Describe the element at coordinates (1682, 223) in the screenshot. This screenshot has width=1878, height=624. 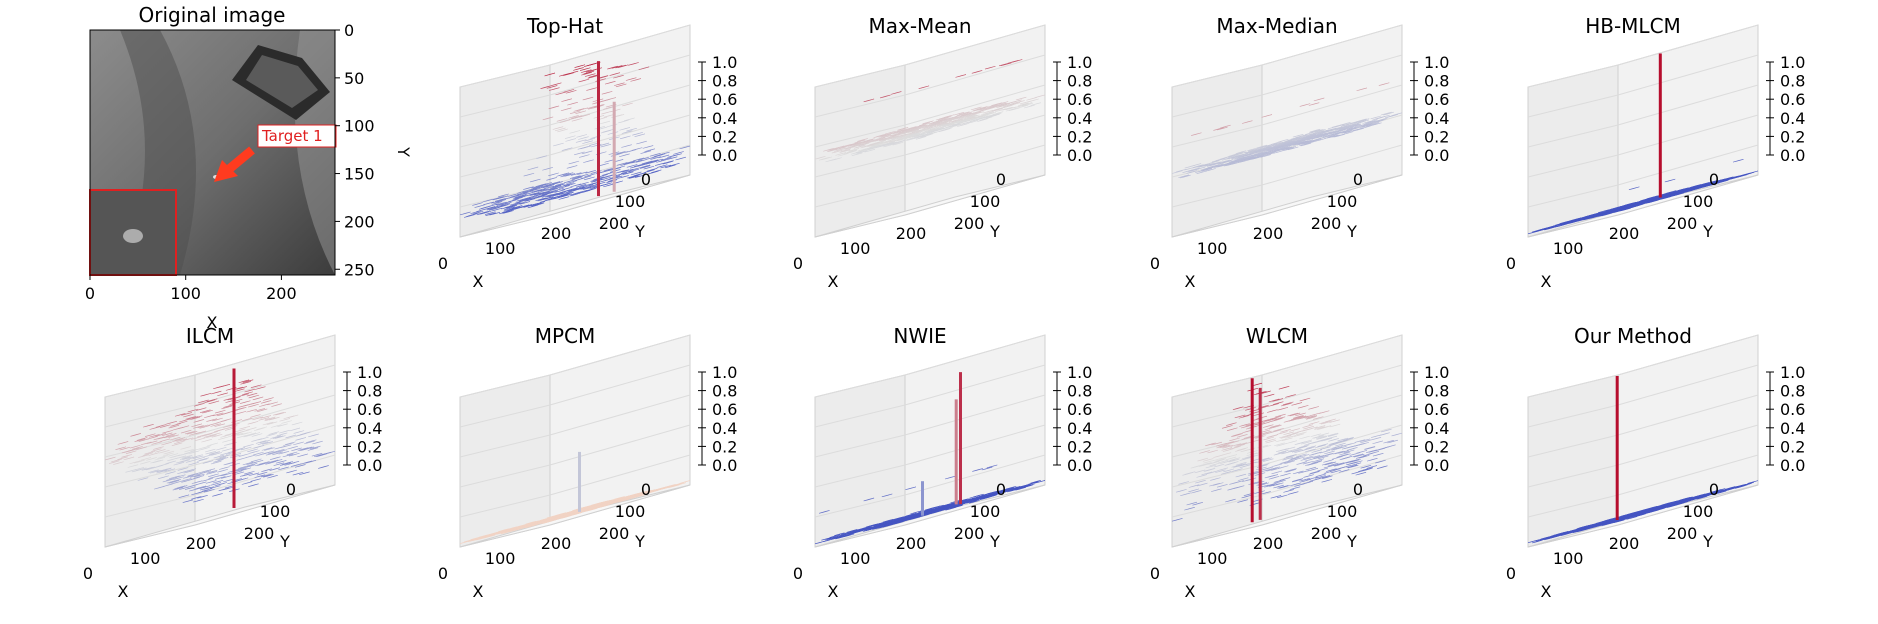
I see `y-tick-label: 200` at that location.